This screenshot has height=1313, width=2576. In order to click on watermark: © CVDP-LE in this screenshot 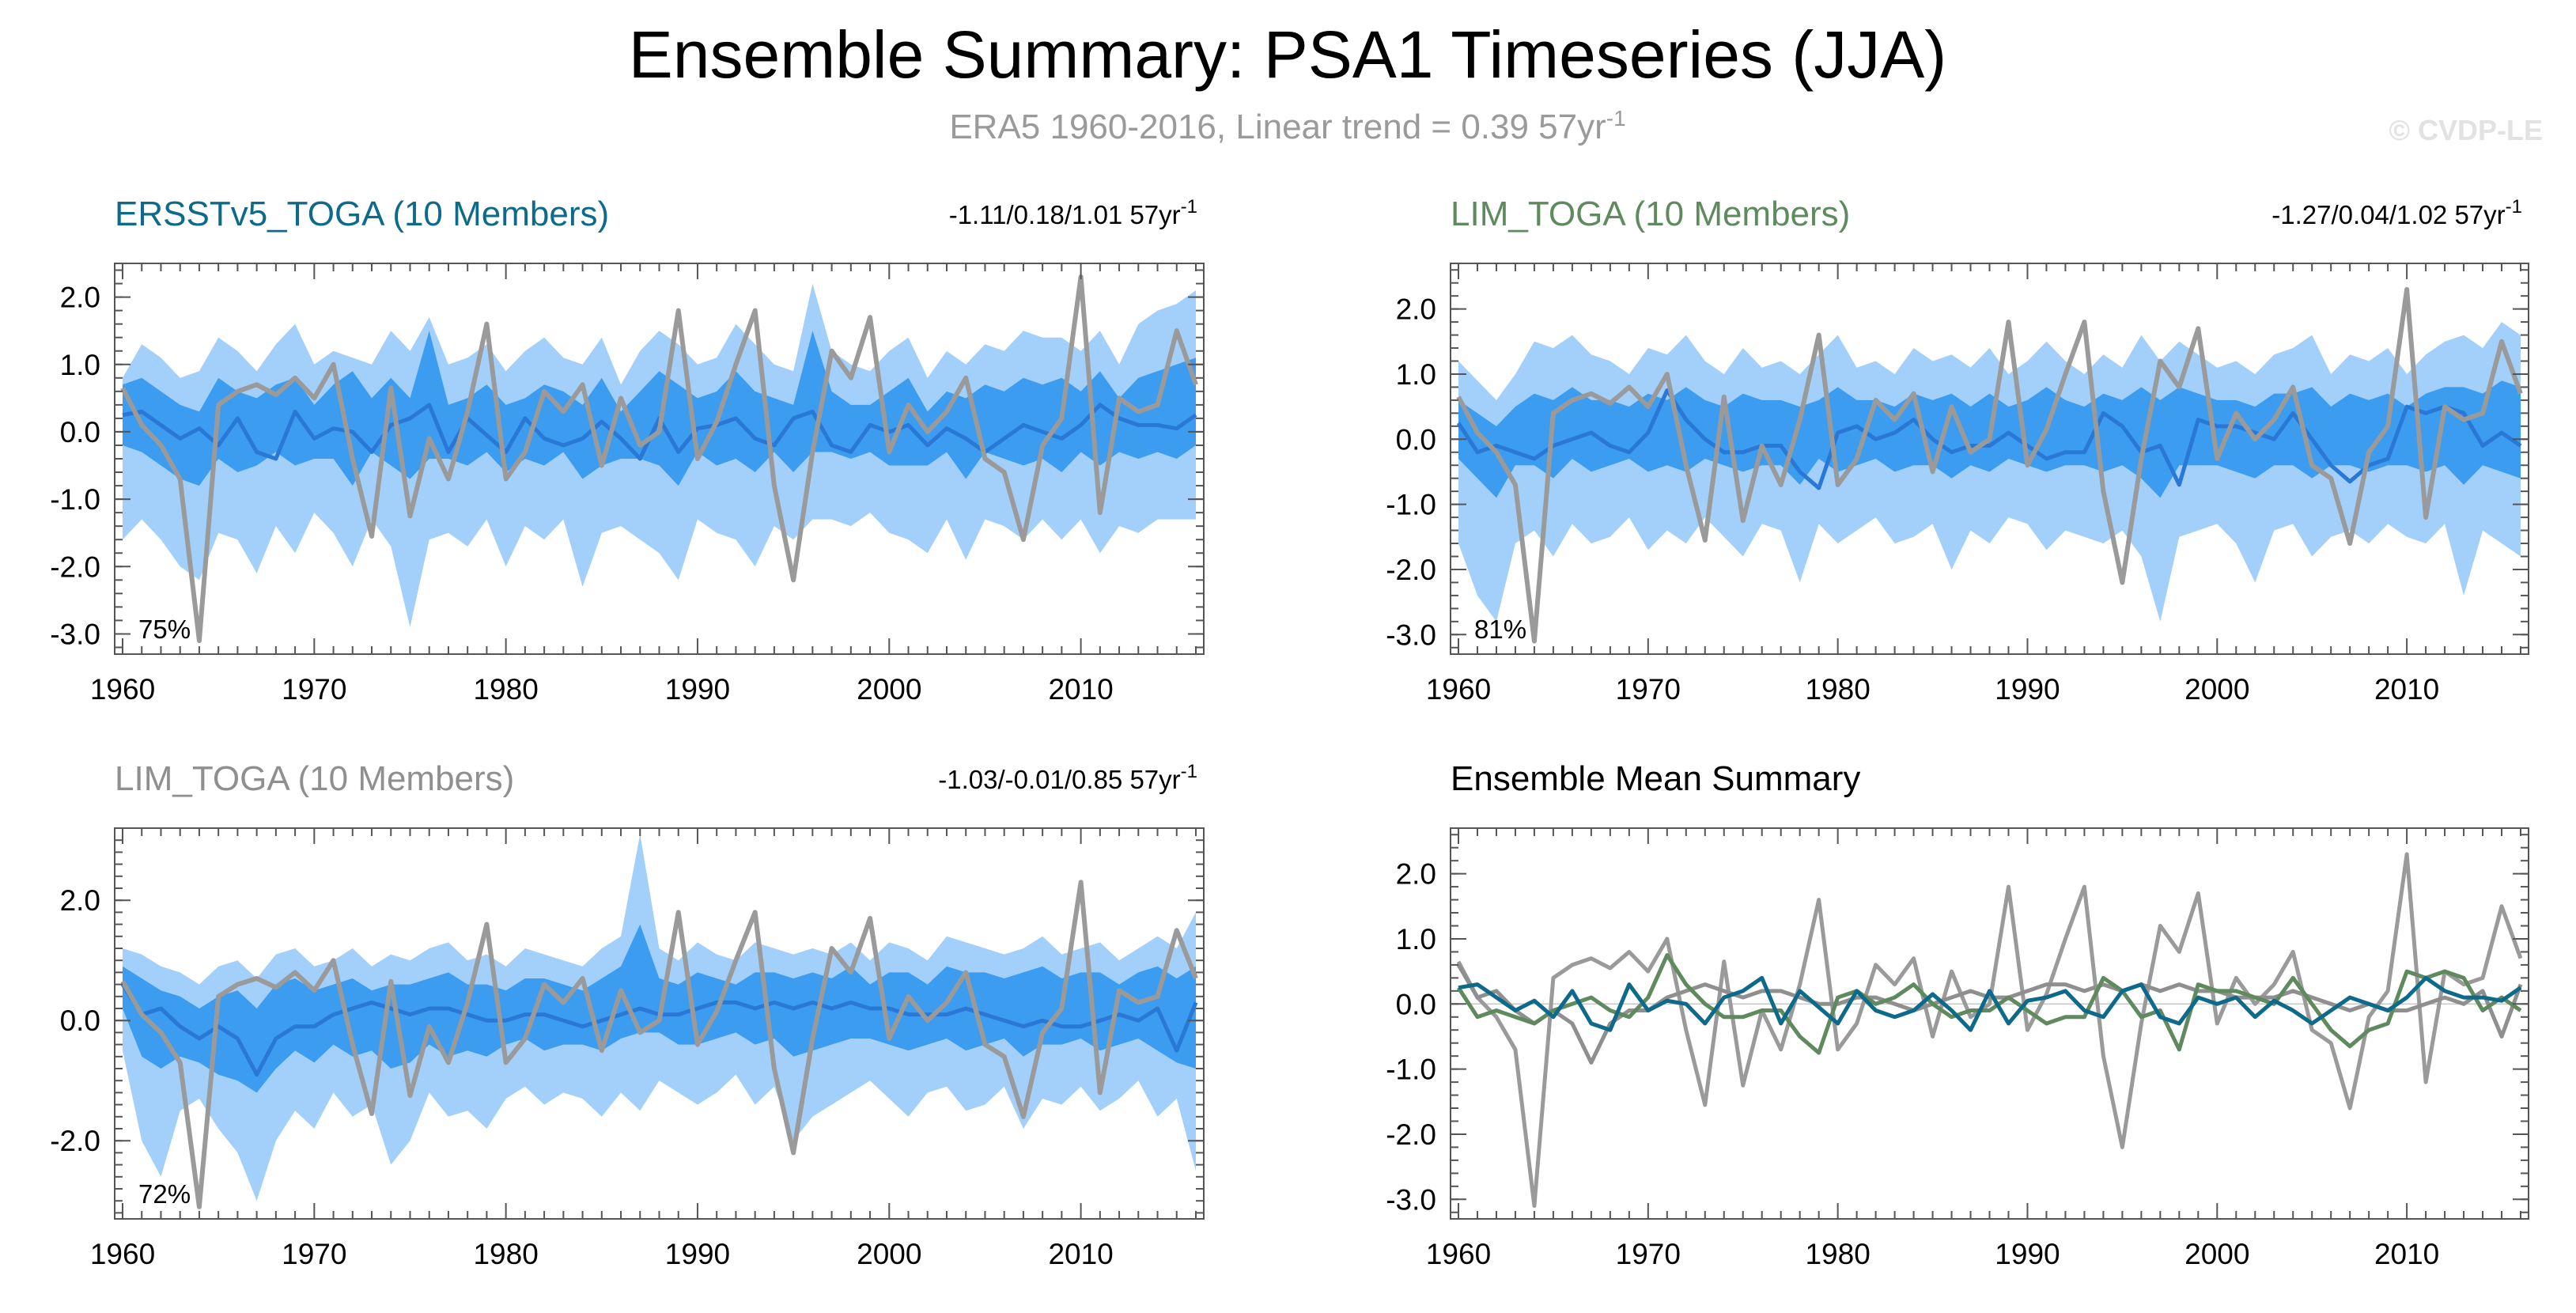, I will do `click(2466, 130)`.